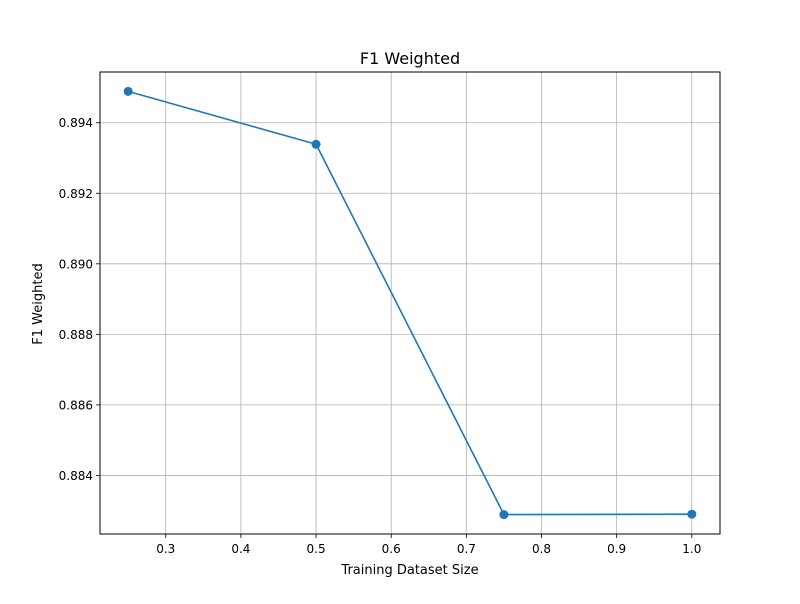  I want to click on y-tick-label: 0.888, so click(76, 335).